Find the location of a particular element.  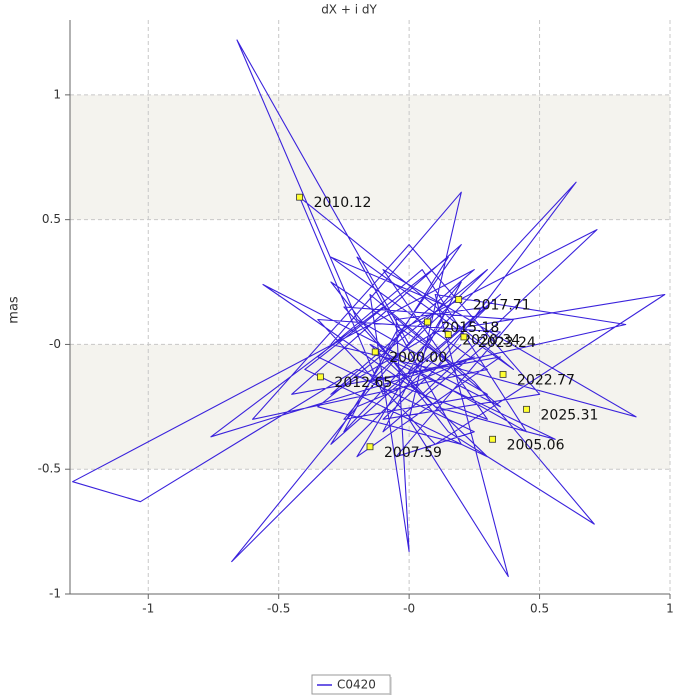

epoch-label: 2007.59 is located at coordinates (413, 453).